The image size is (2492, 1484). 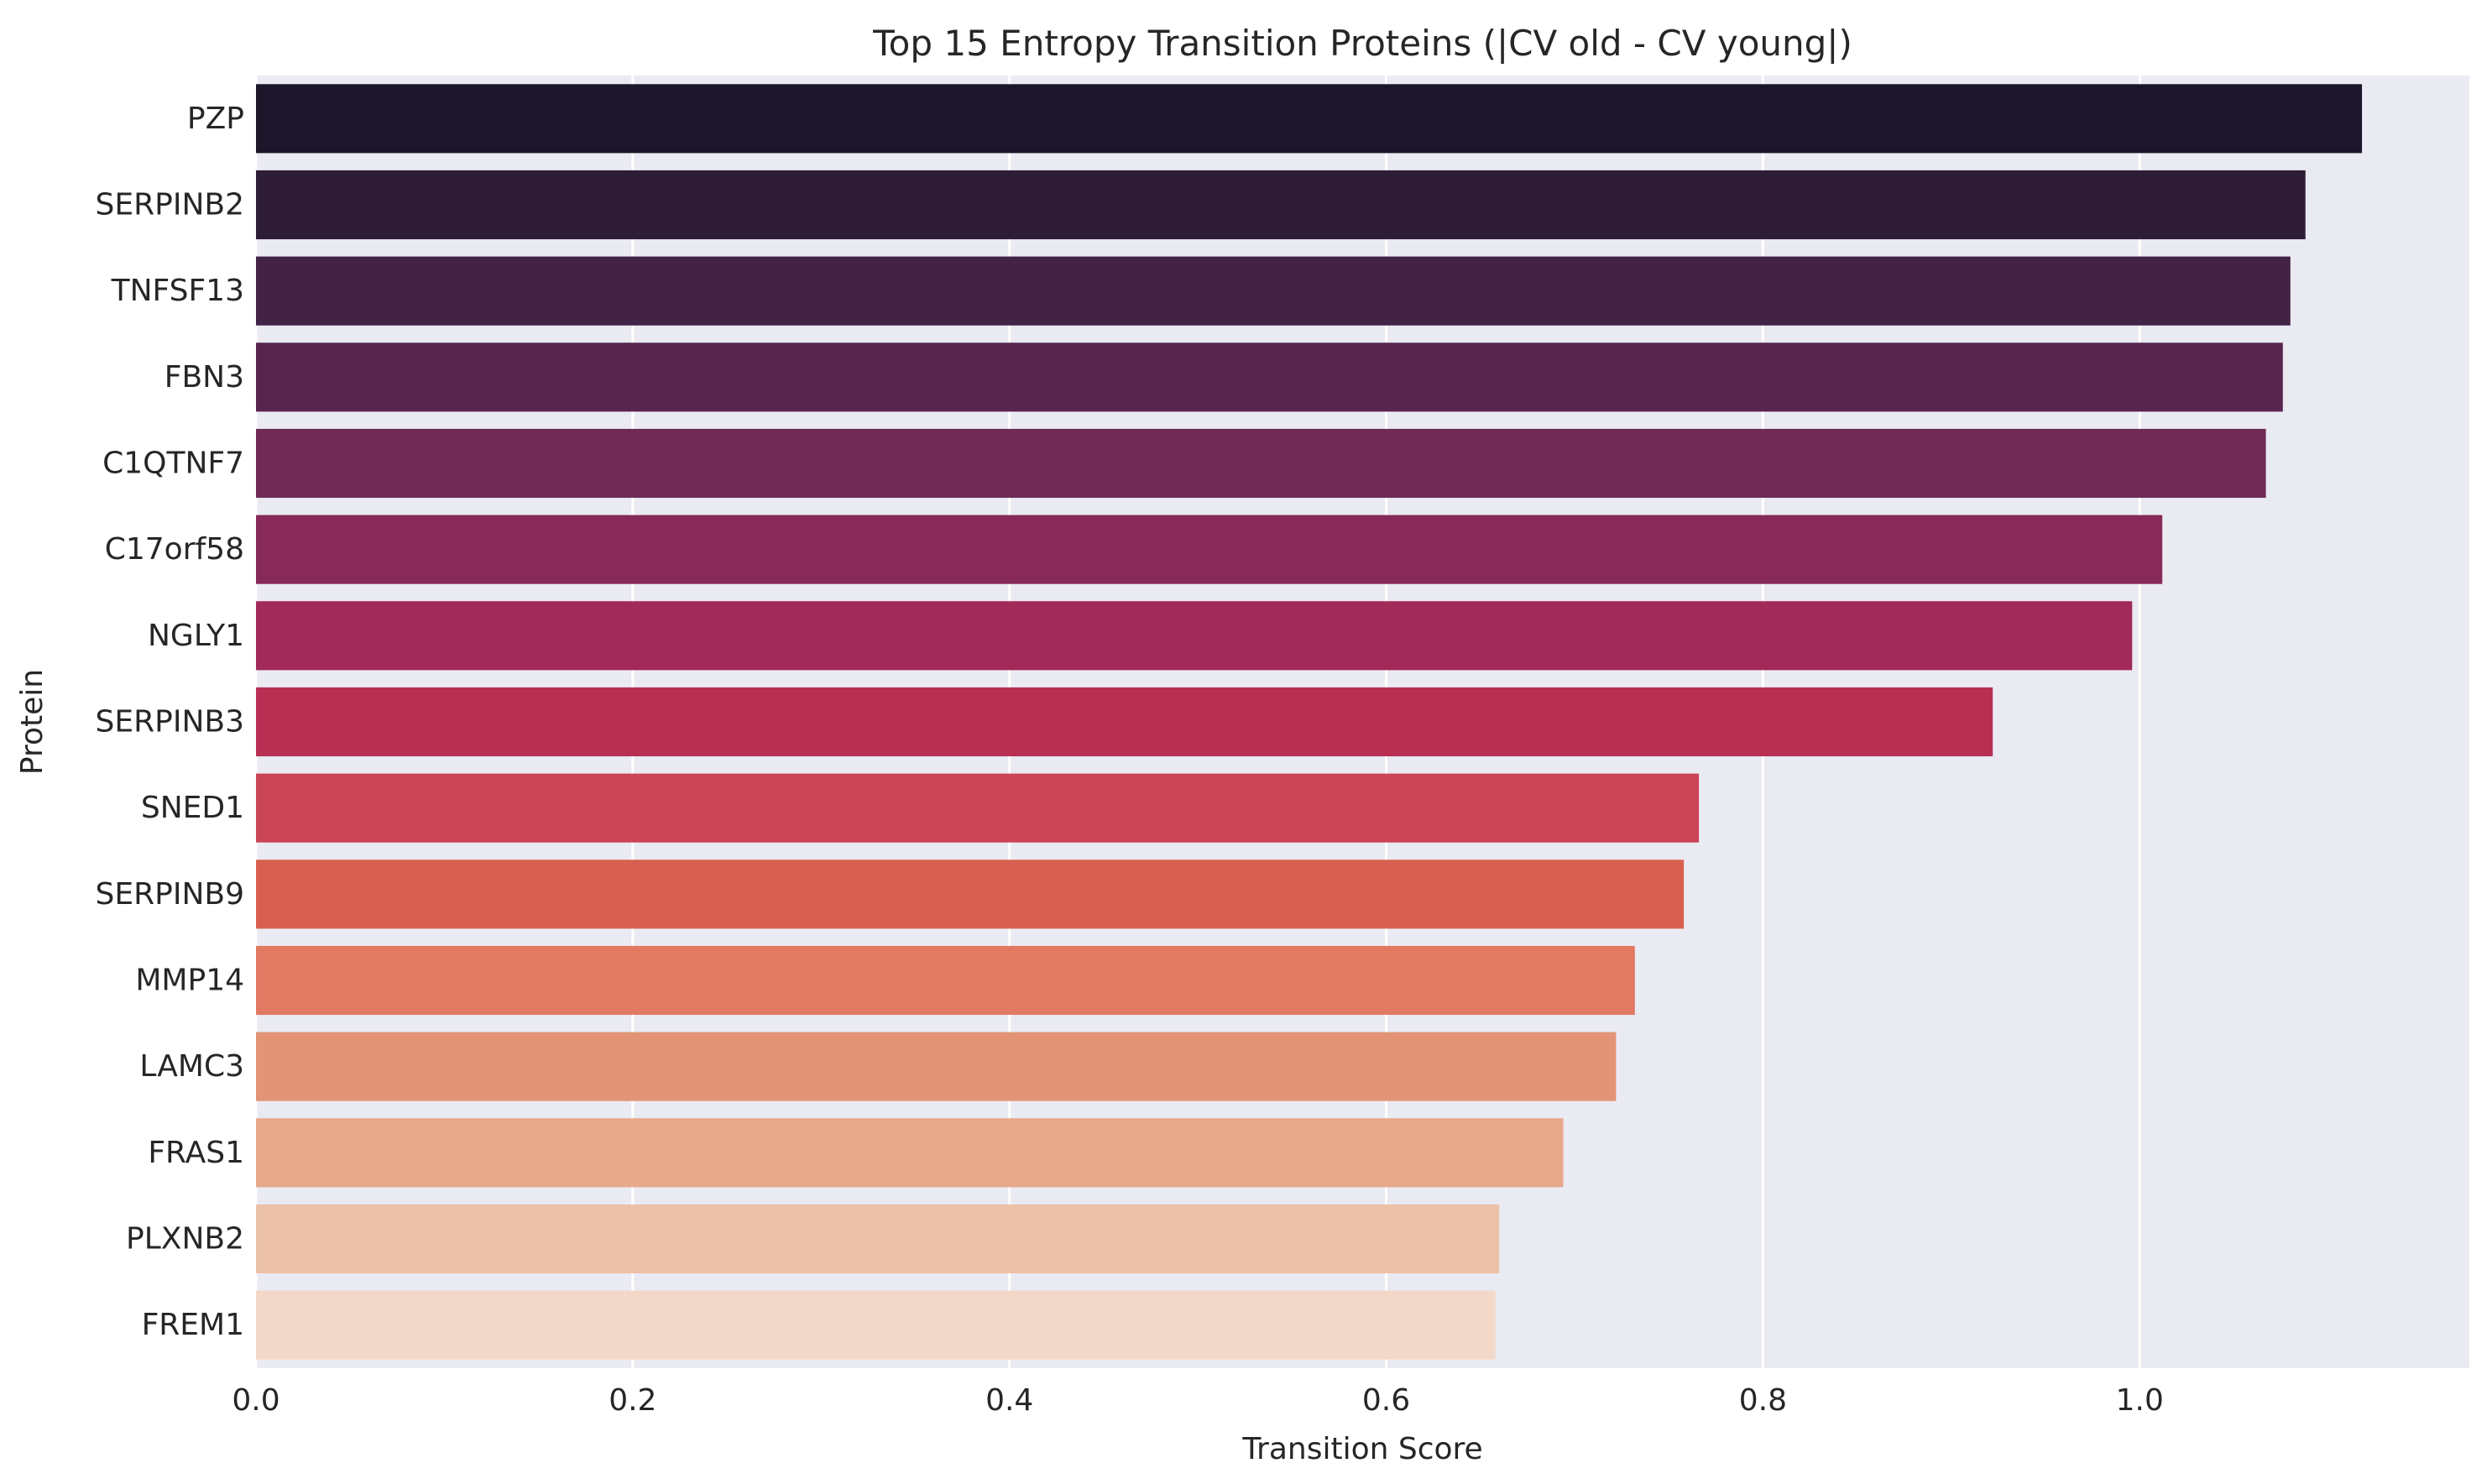 I want to click on bar-serpinb3, so click(x=1124, y=722).